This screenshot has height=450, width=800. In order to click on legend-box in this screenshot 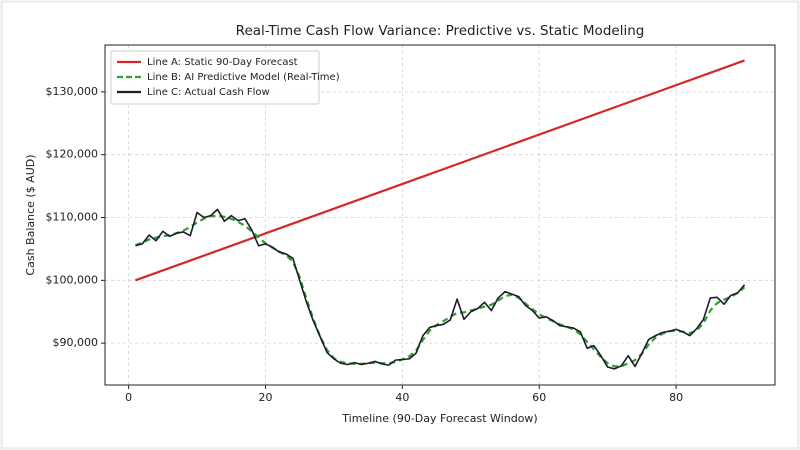, I will do `click(215, 77)`.